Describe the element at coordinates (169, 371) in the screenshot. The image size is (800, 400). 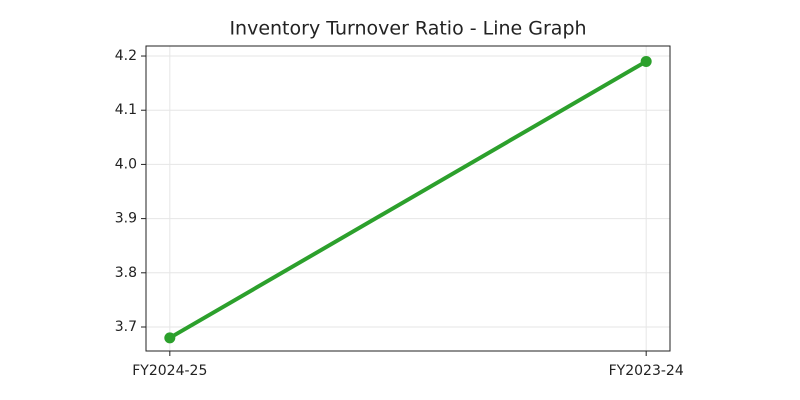
I see `x-tick-label: FY2024-25` at that location.